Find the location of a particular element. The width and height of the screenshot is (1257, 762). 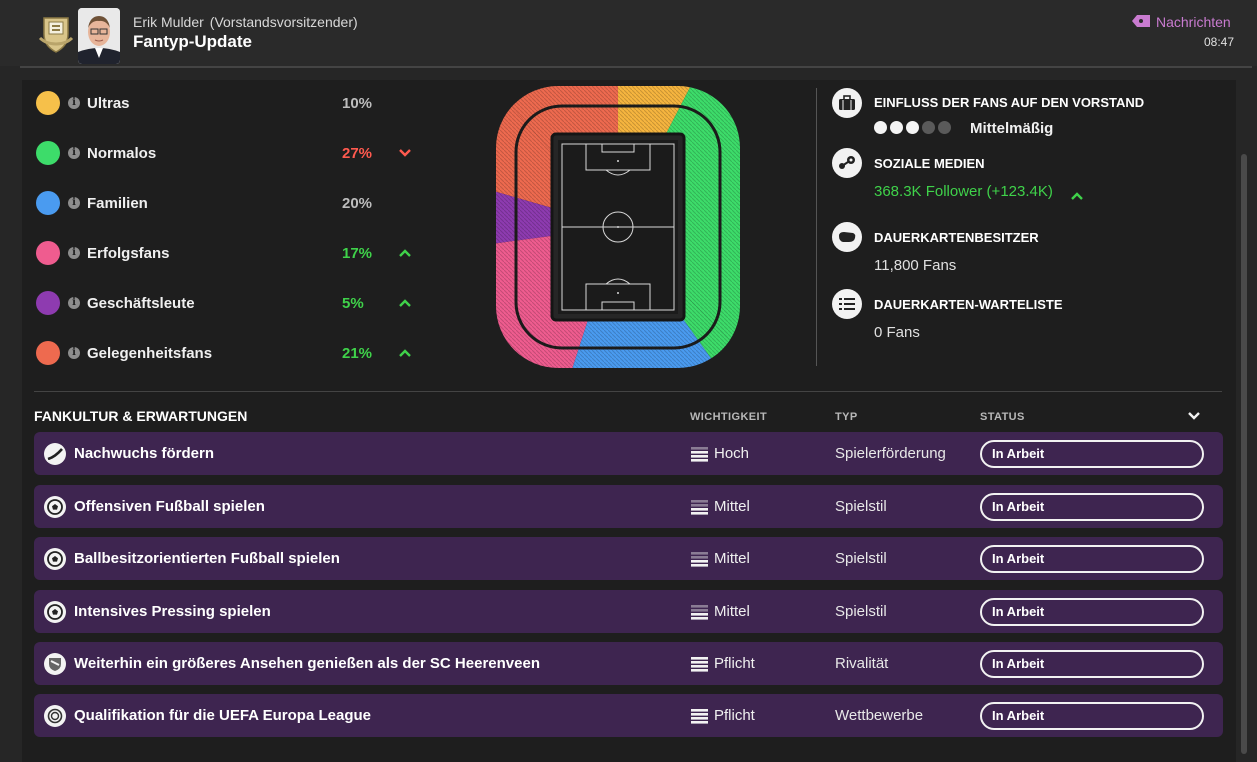

fan-group-row: i Gelegenheitsfans 21% is located at coordinates (223, 353).